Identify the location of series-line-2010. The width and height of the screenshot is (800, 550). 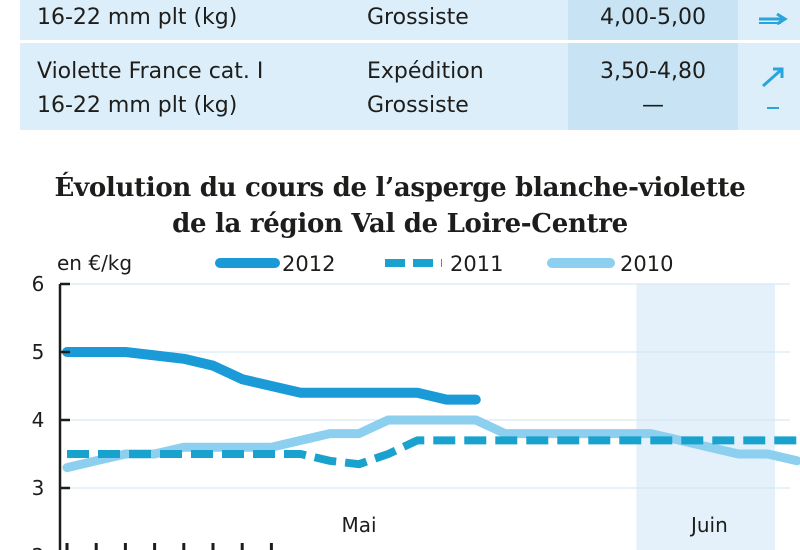
(431, 444).